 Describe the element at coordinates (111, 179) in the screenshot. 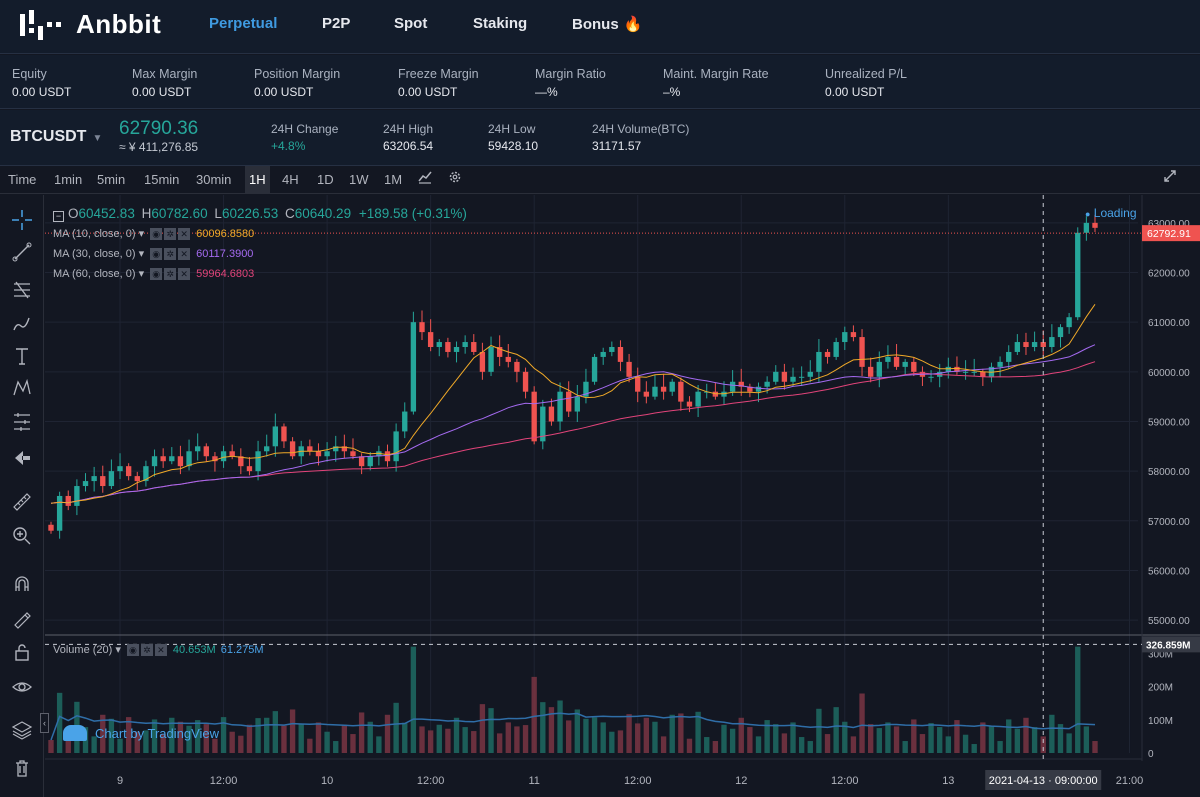

I see `timeframe-5min: 5min` at that location.